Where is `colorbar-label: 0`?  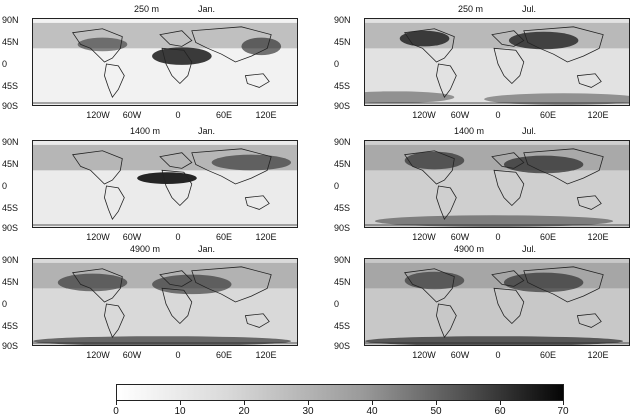
colorbar-label: 0 is located at coordinates (116, 411).